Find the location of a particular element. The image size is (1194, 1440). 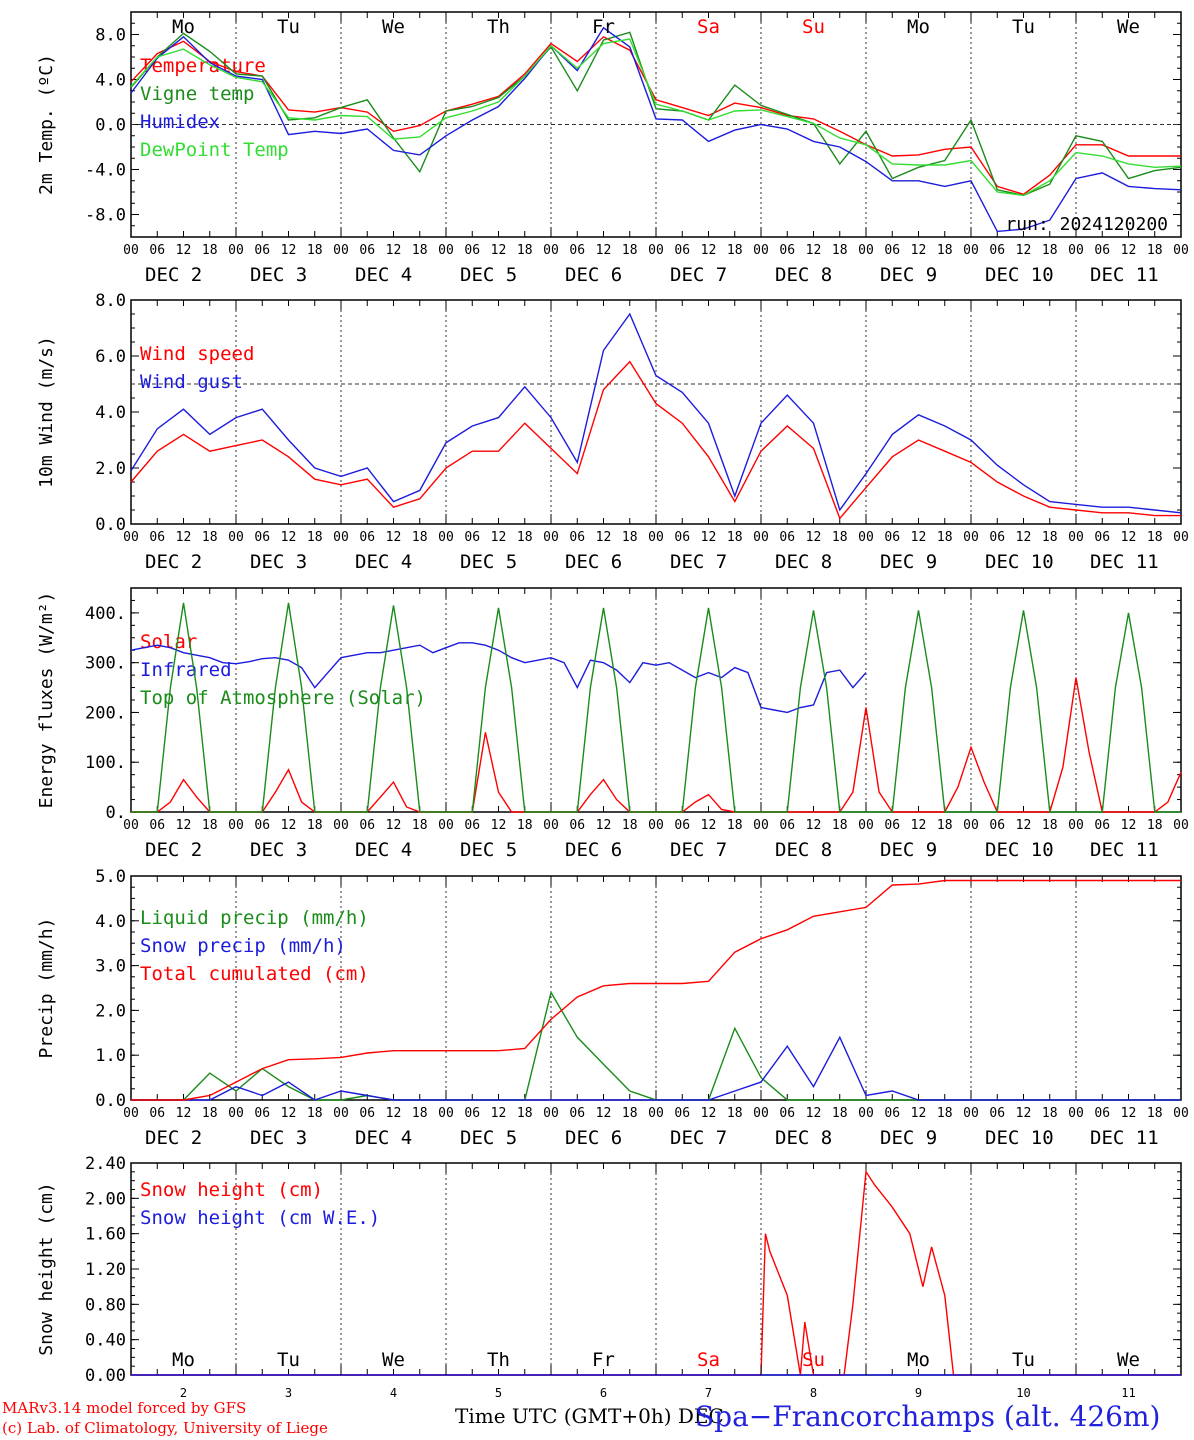

weekday-label-bottom: Fr is located at coordinates (603, 1360).